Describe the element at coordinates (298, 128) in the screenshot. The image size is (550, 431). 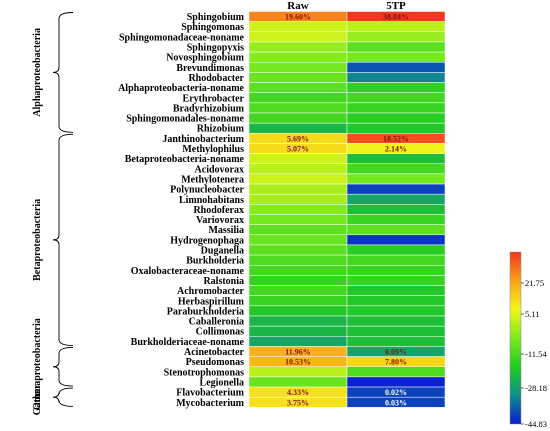
I see `heatmap-cell-rhizobium-raw` at that location.